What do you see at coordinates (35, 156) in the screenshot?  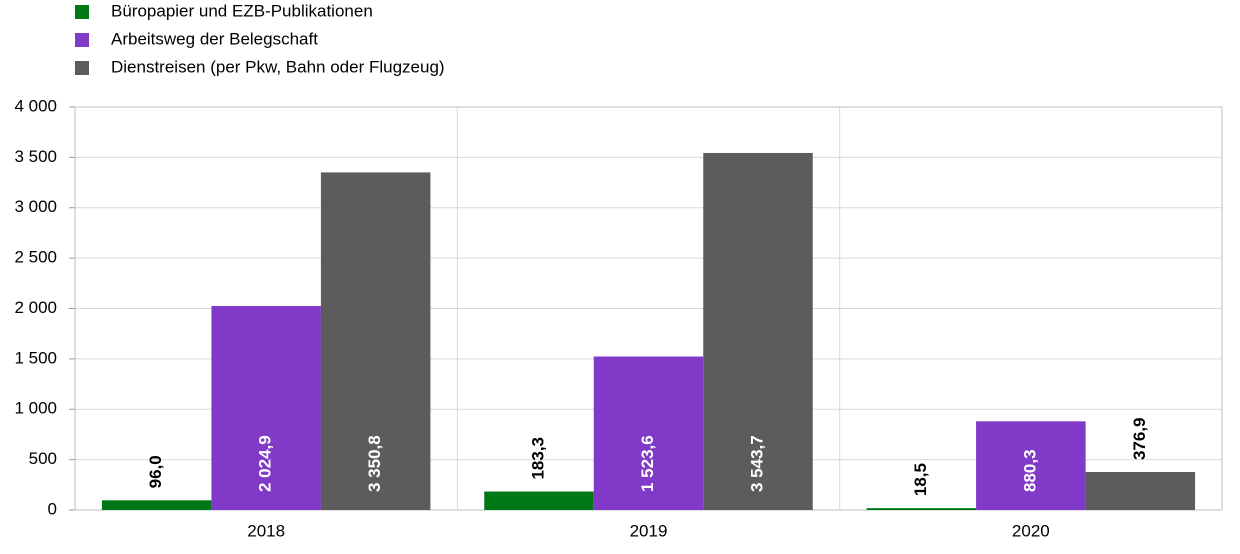 I see `y-tick-label: 3 500` at bounding box center [35, 156].